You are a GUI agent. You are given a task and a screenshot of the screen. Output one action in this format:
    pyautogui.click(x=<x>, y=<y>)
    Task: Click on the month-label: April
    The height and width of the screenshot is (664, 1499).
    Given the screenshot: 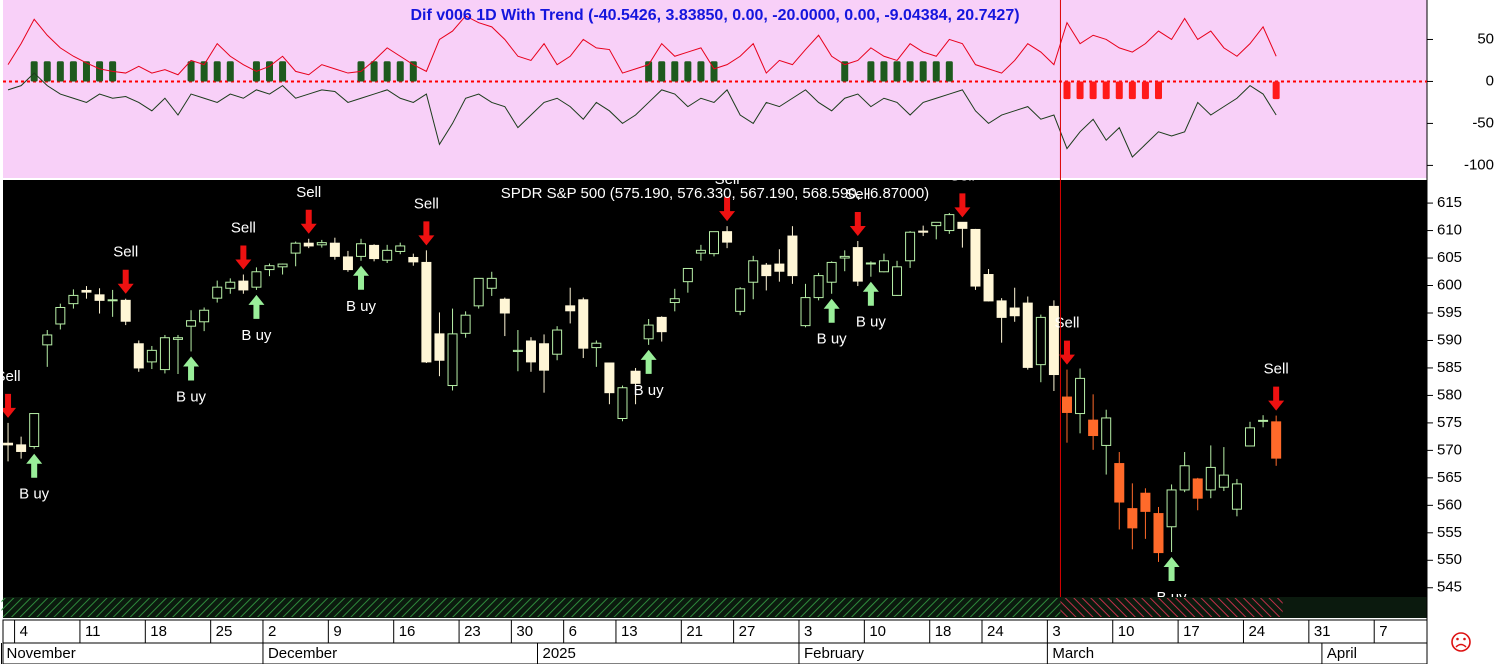 What is the action you would take?
    pyautogui.click(x=1342, y=653)
    